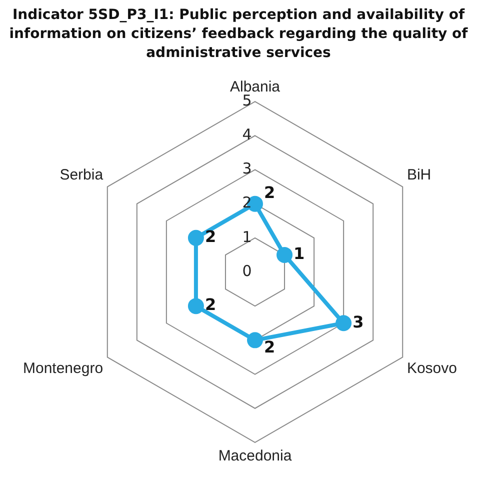 Image resolution: width=477 pixels, height=491 pixels. What do you see at coordinates (419, 175) in the screenshot?
I see `spoke-label: BiH` at bounding box center [419, 175].